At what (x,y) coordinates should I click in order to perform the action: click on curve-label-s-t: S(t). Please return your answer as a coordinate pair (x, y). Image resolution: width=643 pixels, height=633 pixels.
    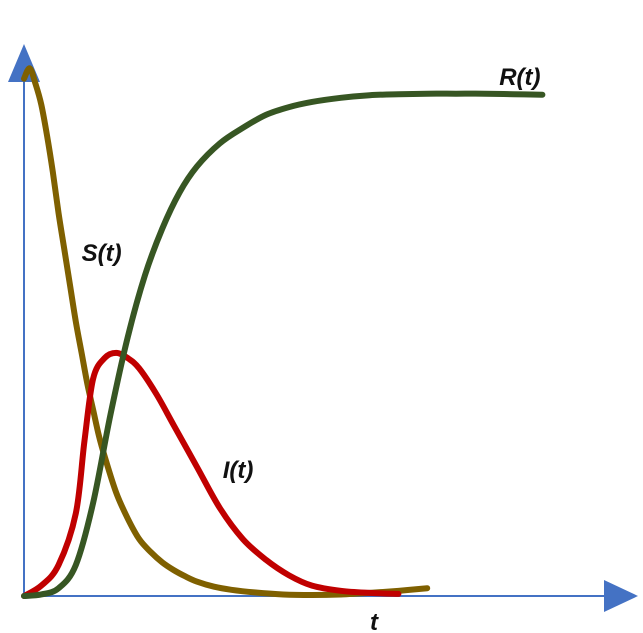
    Looking at the image, I should click on (102, 253).